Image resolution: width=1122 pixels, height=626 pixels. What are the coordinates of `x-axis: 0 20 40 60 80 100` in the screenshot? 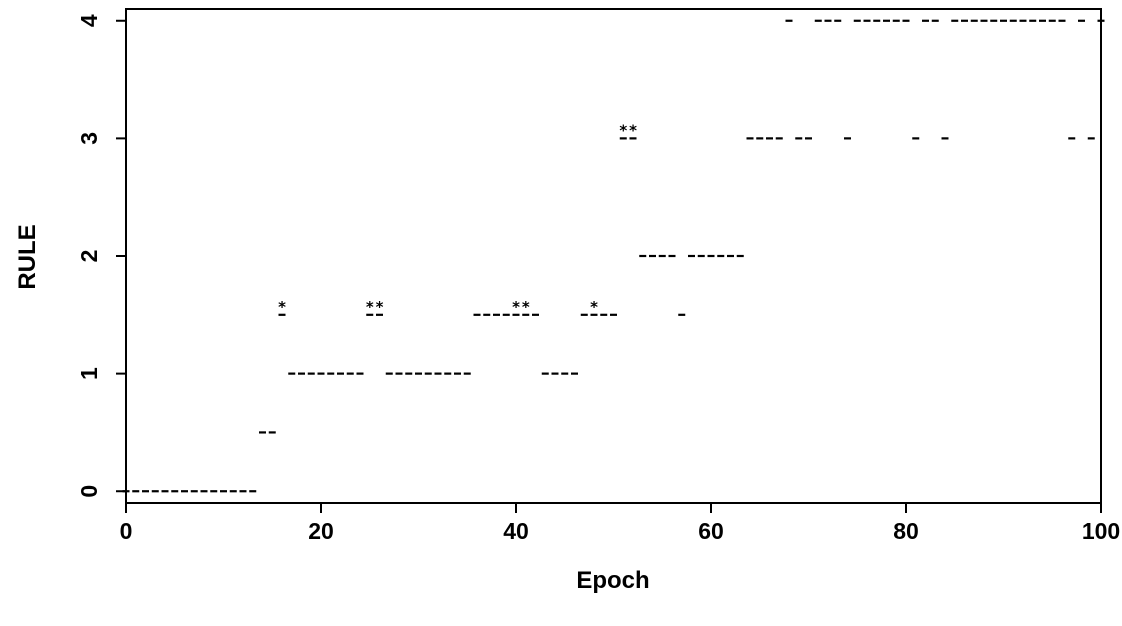 It's located at (620, 523).